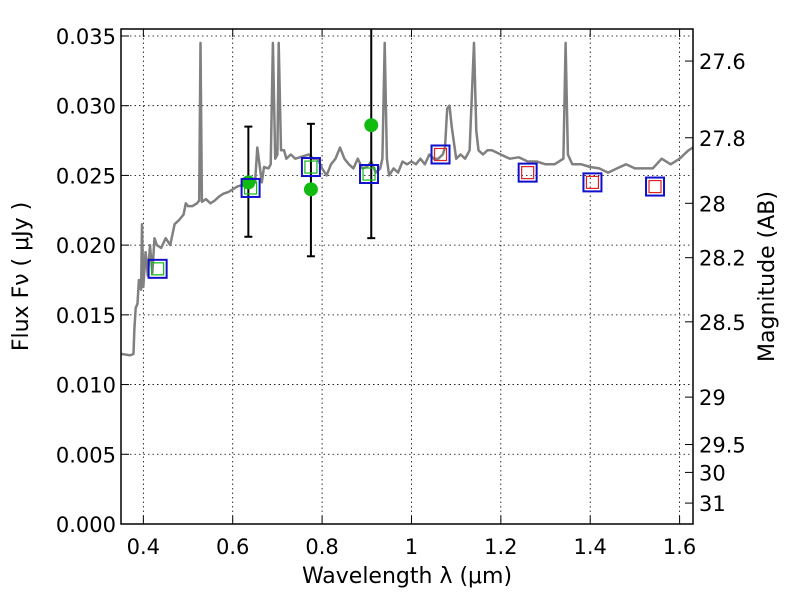 This screenshot has width=800, height=600. Describe the element at coordinates (321, 547) in the screenshot. I see `x-tick-label: 0.8` at that location.